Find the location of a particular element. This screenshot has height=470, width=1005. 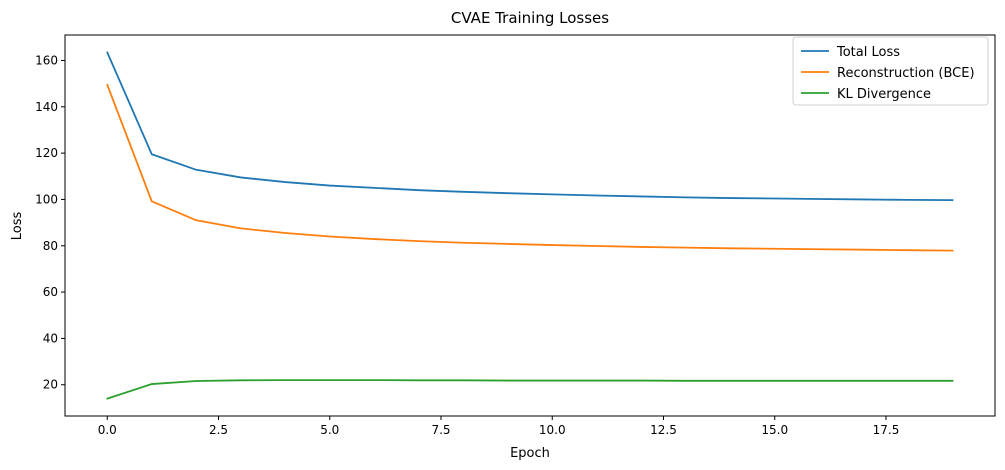

x-tick-label: 15.0 is located at coordinates (774, 430).